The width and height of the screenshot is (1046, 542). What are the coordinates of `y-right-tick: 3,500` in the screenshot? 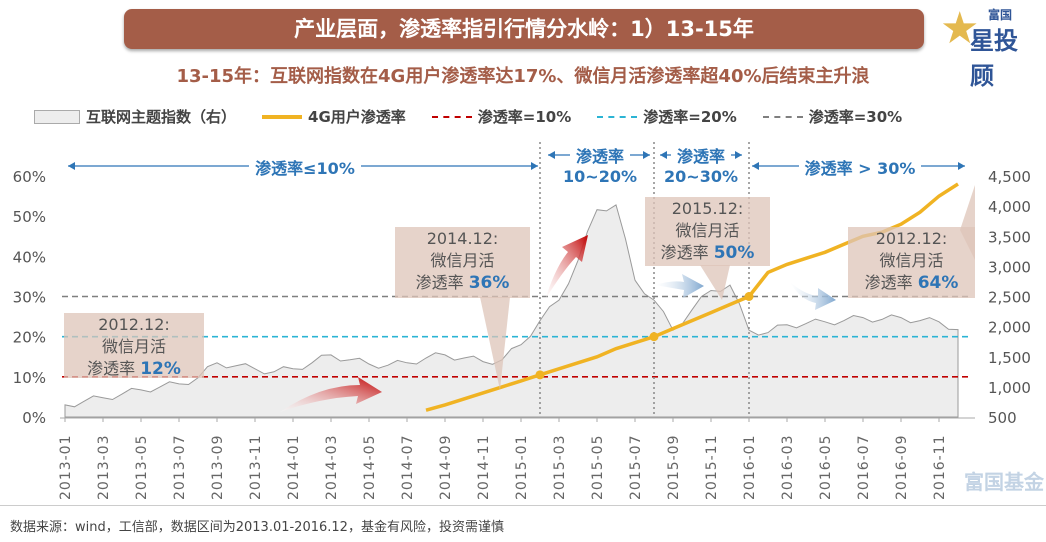 It's located at (1009, 237).